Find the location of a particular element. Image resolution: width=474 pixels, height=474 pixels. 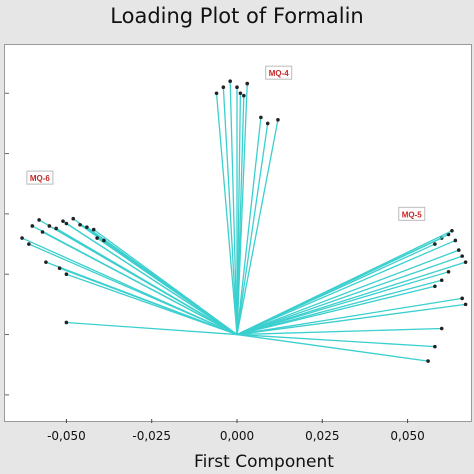

x-axis-label: First Component is located at coordinates (264, 462).